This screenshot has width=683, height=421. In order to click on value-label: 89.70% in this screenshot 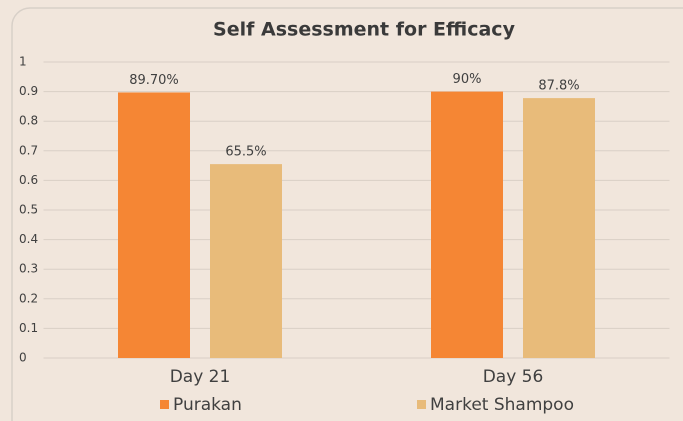, I will do `click(154, 80)`.